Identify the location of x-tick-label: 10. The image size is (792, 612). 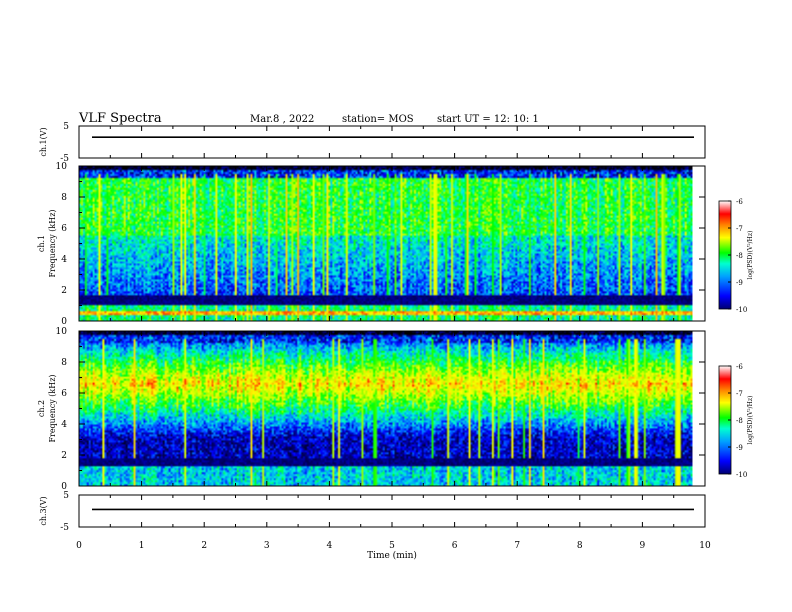
(705, 546).